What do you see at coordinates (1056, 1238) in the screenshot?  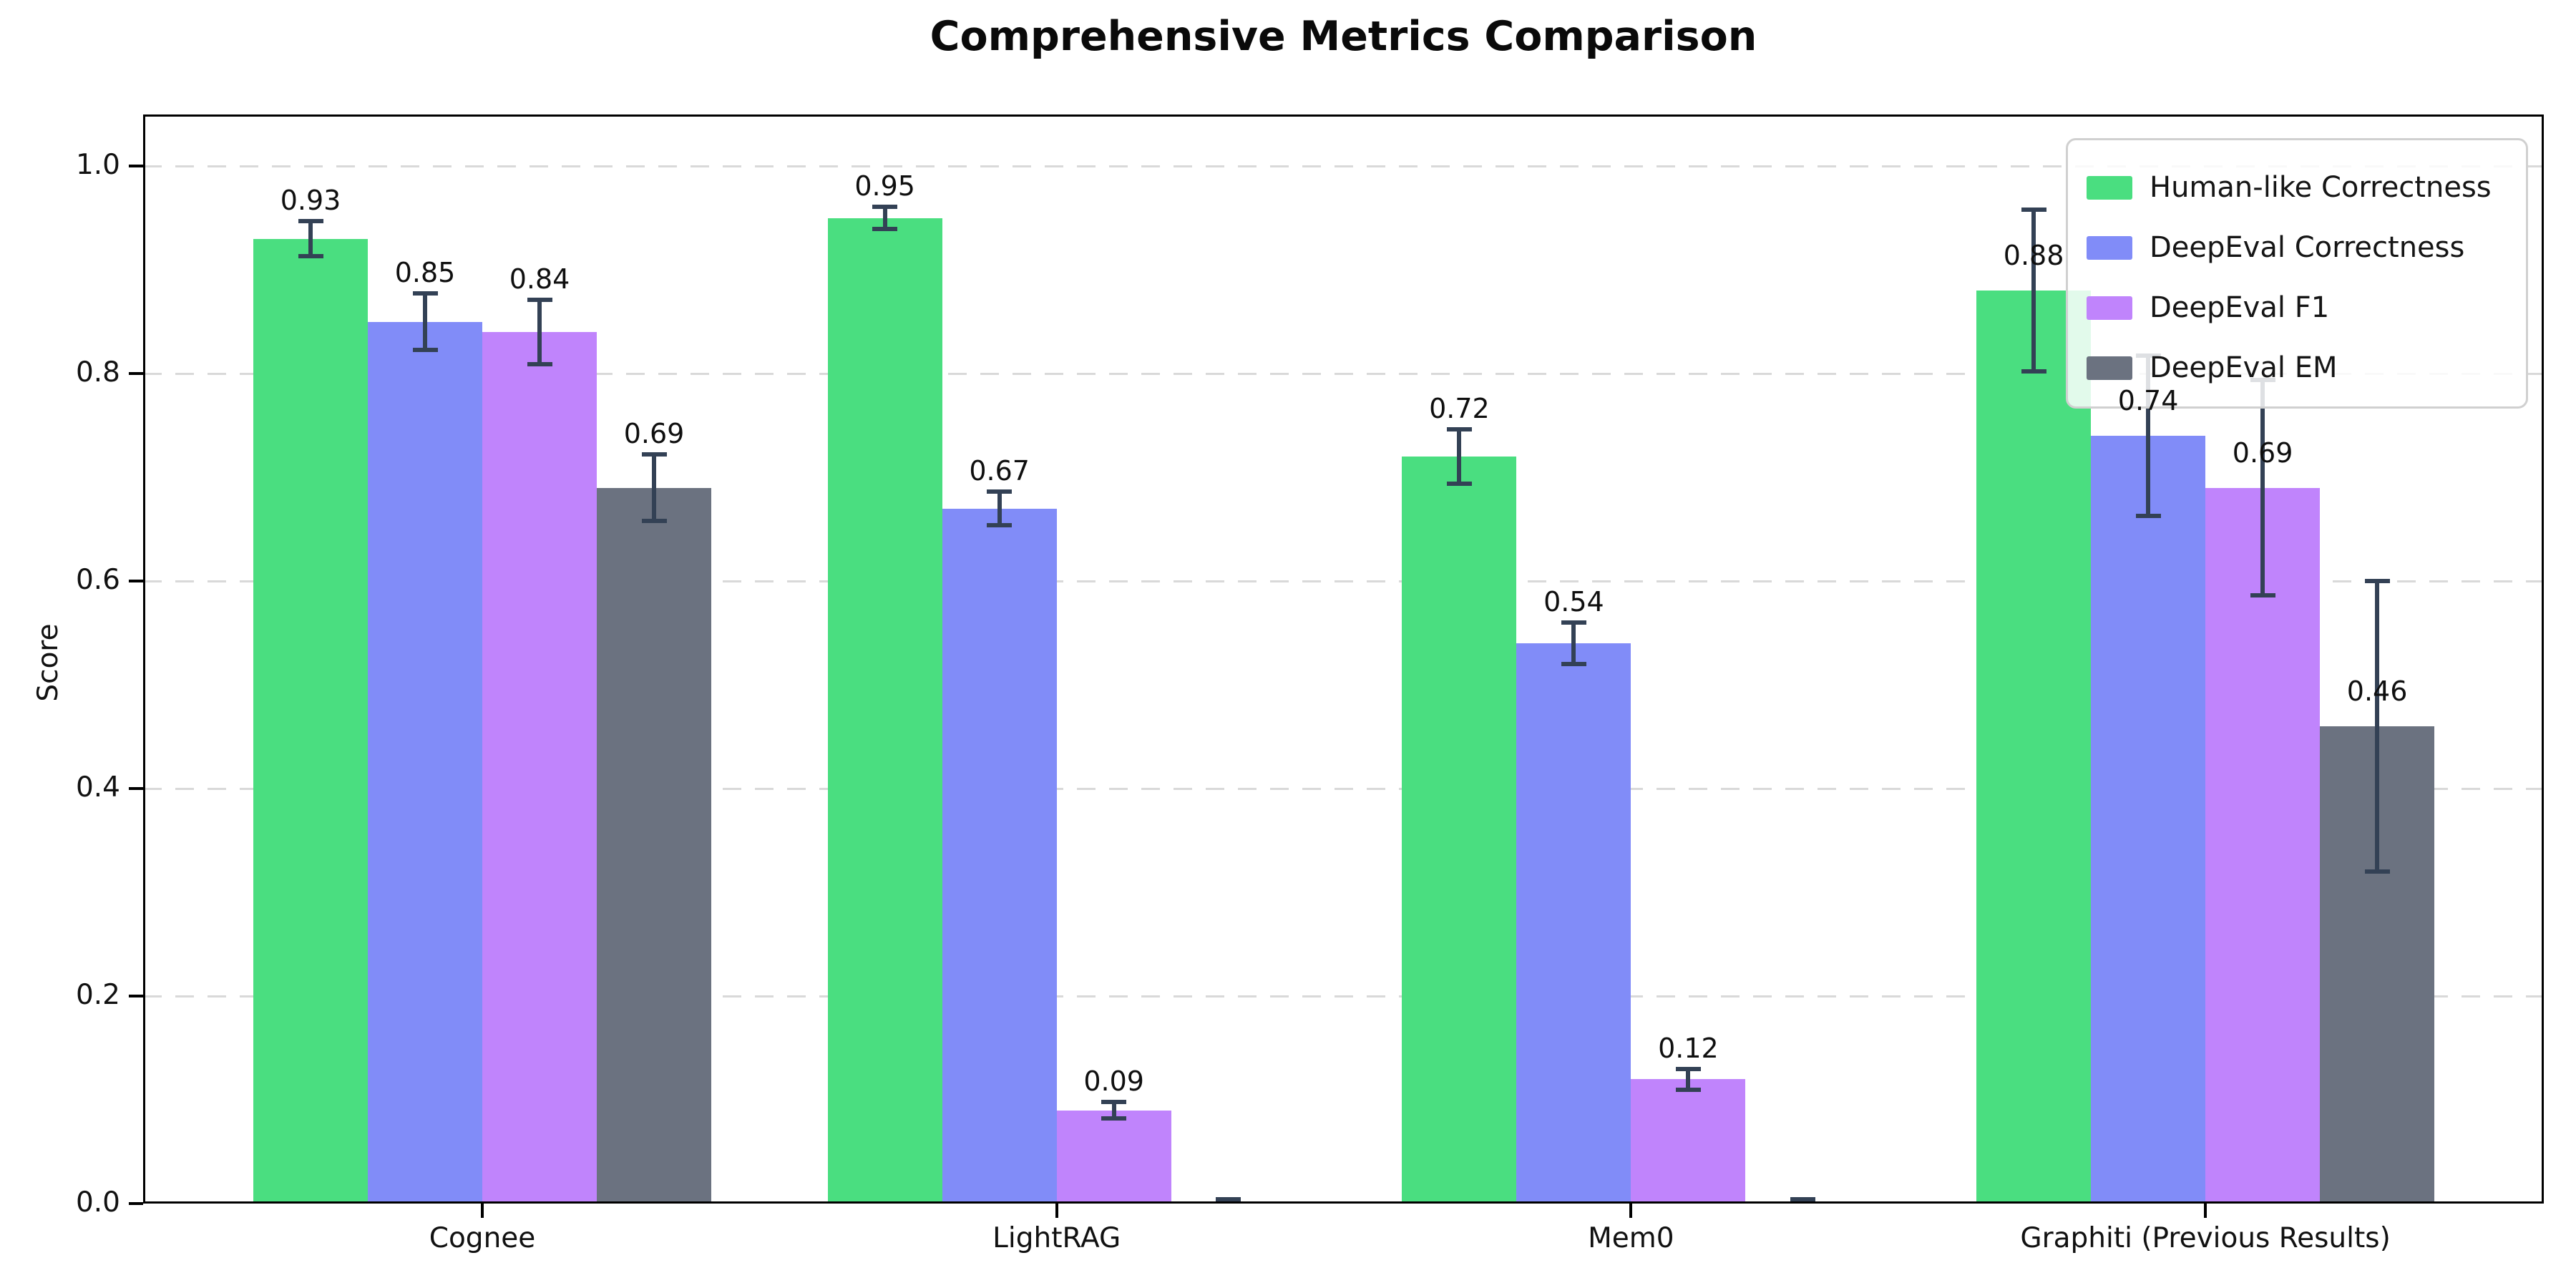 I see `x-tick-label: LightRAG` at bounding box center [1056, 1238].